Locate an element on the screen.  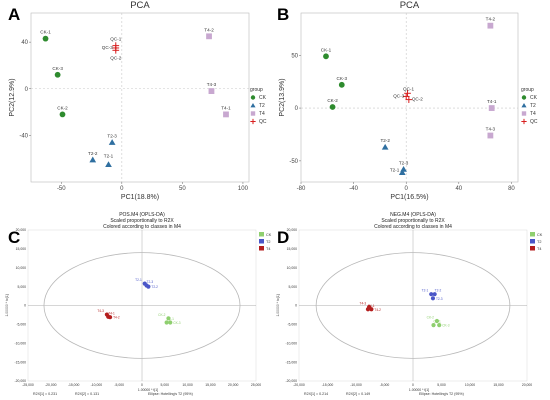
y-tick-label: -10,000 is located at coordinates (292, 343).